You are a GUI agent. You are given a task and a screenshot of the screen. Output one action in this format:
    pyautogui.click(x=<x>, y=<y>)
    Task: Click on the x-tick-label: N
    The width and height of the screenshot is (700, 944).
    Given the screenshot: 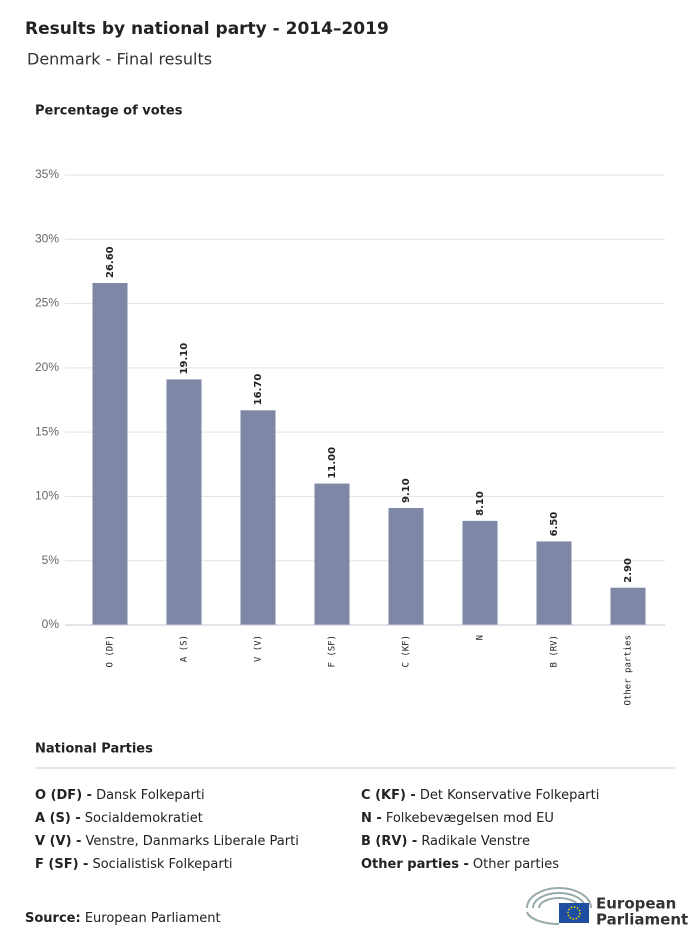 What is the action you would take?
    pyautogui.click(x=481, y=637)
    